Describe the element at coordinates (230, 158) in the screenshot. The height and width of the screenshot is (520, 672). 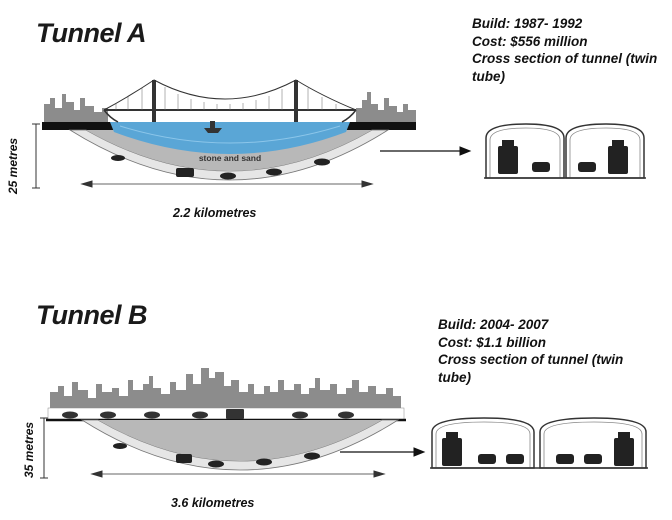
I see `tunnel-a-fill-label: stone and sand` at that location.